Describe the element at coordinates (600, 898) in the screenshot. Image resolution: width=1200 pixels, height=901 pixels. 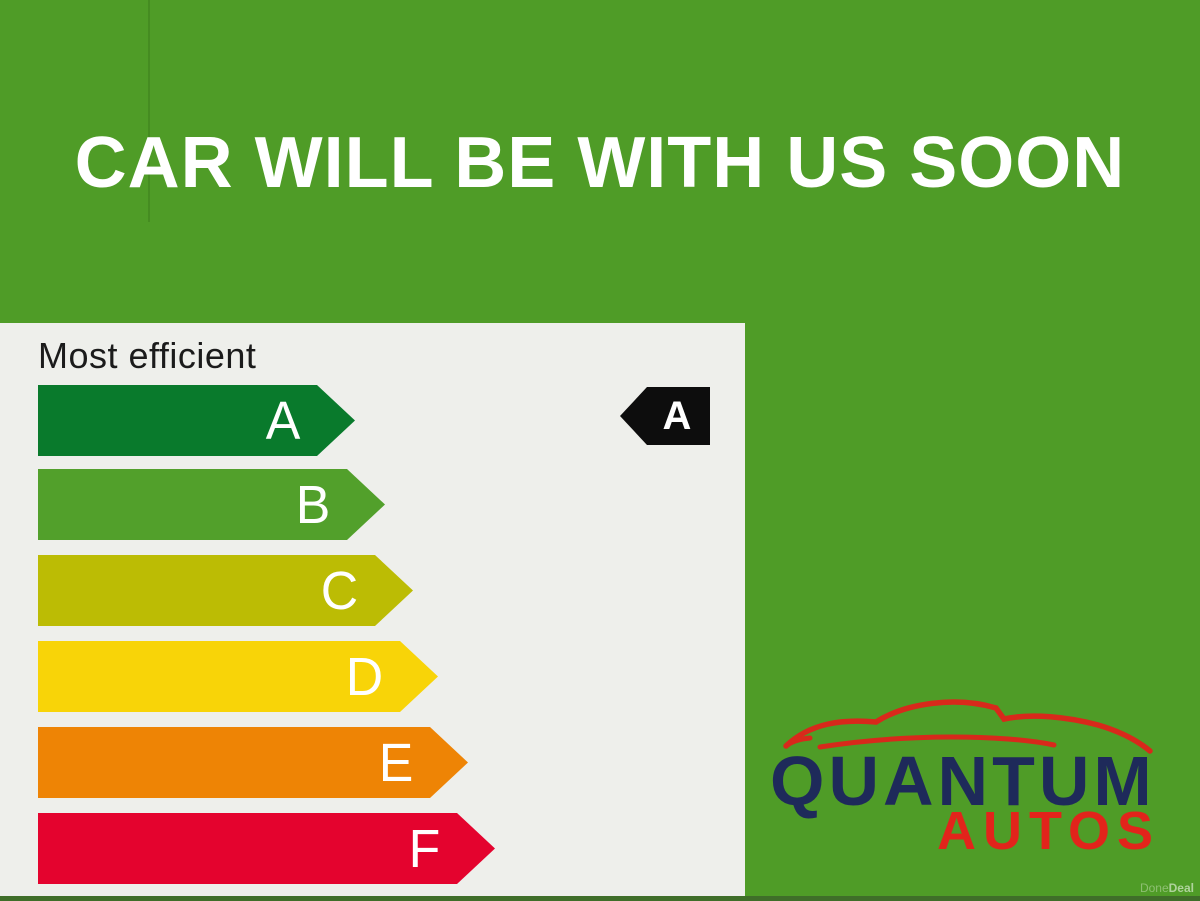
I see `bottom-edge-strip` at that location.